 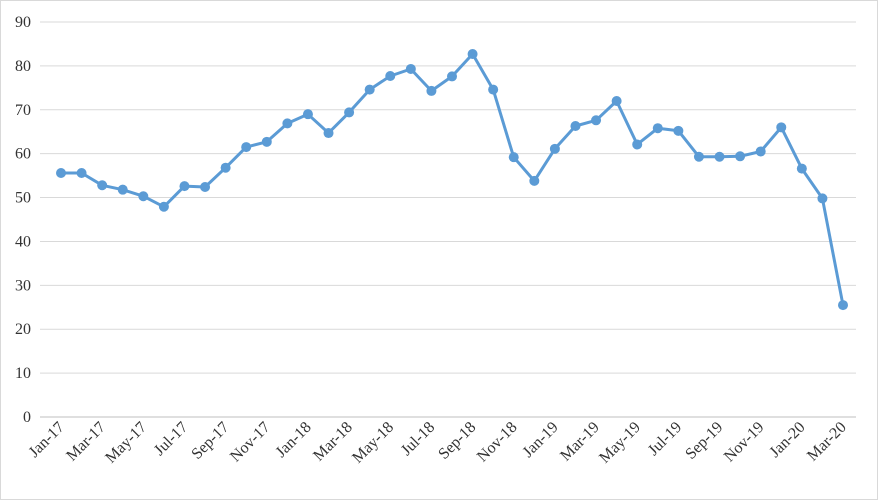 What do you see at coordinates (497, 442) in the screenshot?
I see `x-tick-label: Nov-18` at bounding box center [497, 442].